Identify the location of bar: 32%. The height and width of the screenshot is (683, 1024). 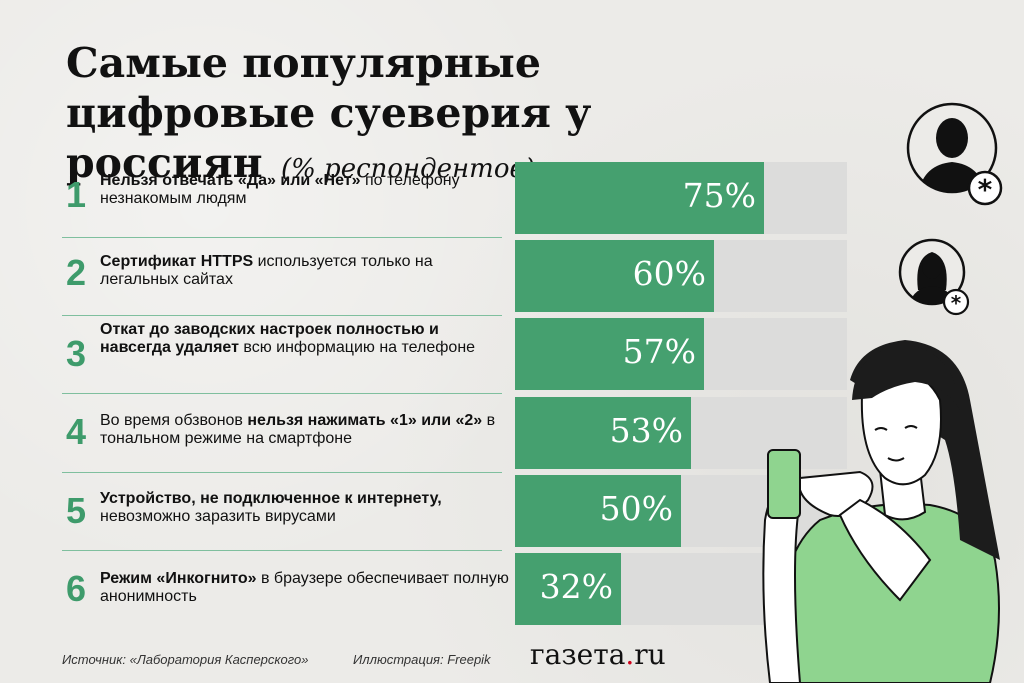
(568, 589).